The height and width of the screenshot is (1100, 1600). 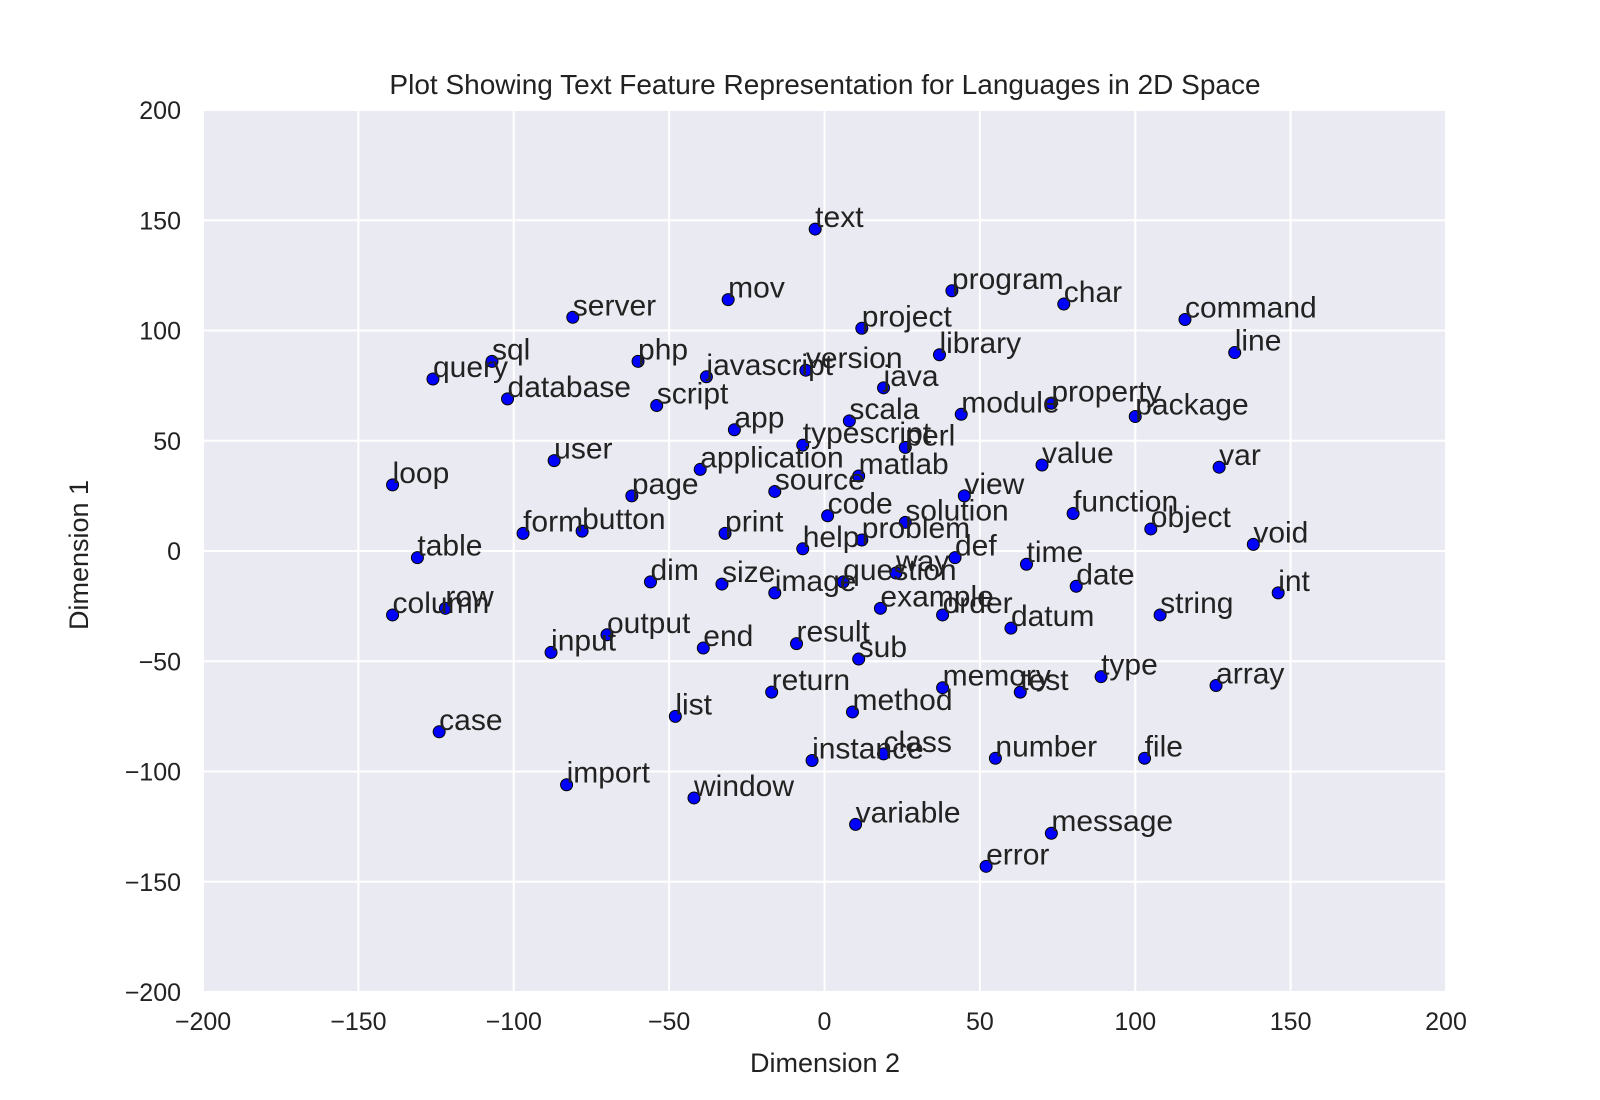 I want to click on point-label: date, so click(x=1105, y=574).